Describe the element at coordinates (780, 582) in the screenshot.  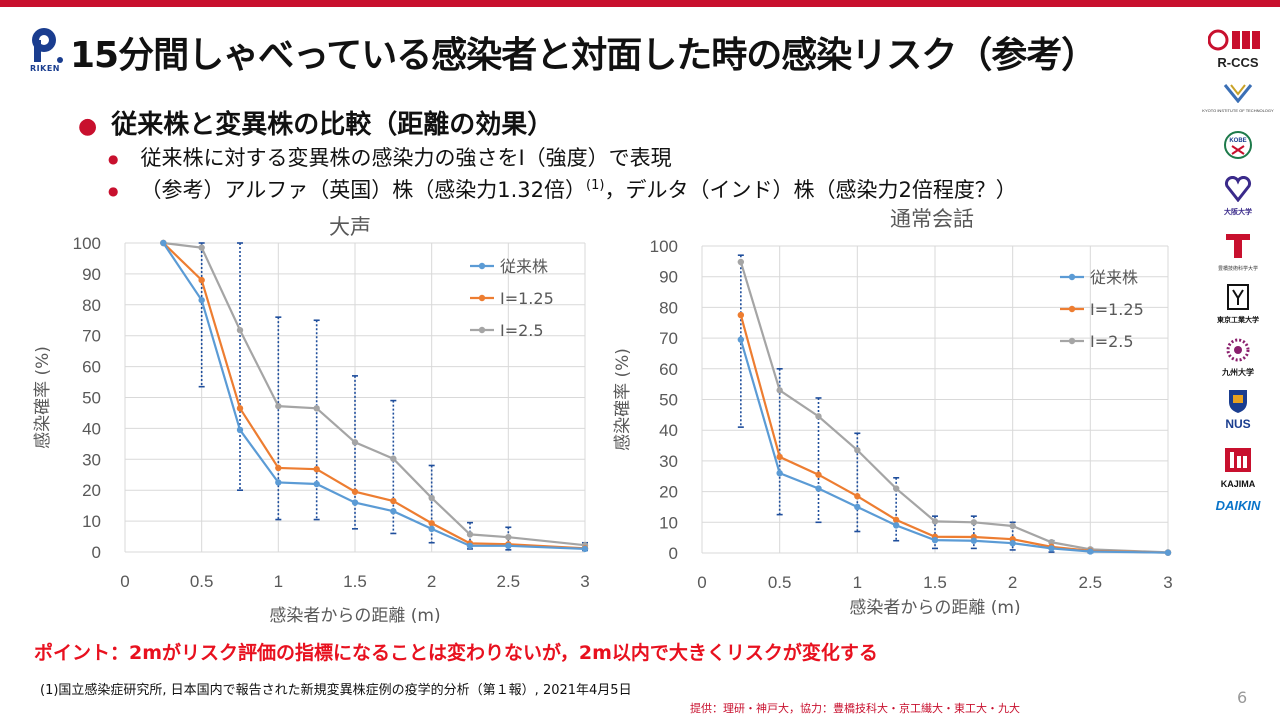
I see `normal-xtick-label: 0.5` at that location.